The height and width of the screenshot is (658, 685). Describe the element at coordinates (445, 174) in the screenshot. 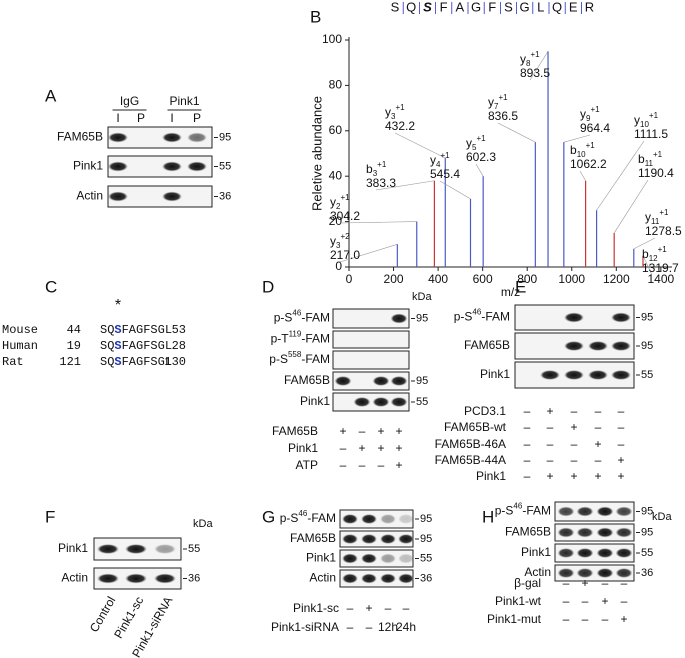

I see `peak-mz: 545.4` at that location.